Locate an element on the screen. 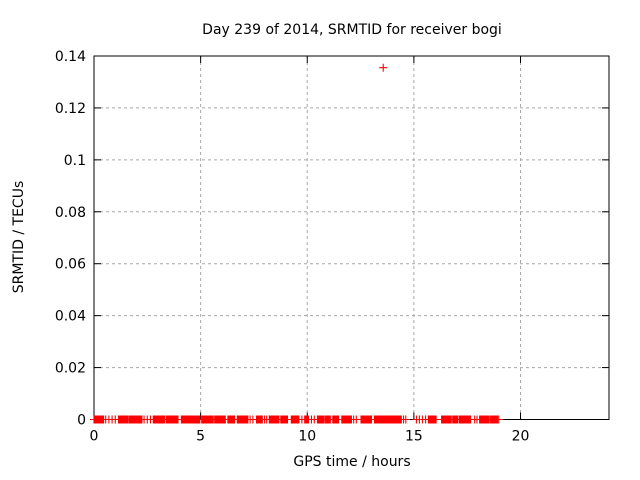  y-tick-label: 0.04 is located at coordinates (70, 317).